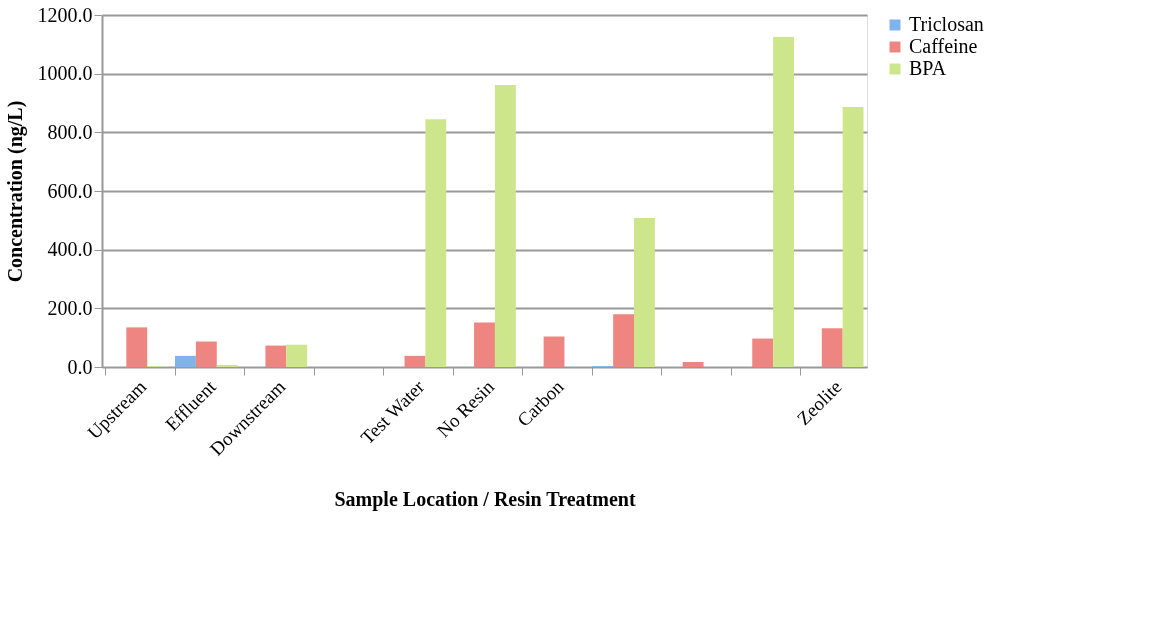 The width and height of the screenshot is (1149, 623). I want to click on y-tick-label: 1000.0, so click(65, 73).